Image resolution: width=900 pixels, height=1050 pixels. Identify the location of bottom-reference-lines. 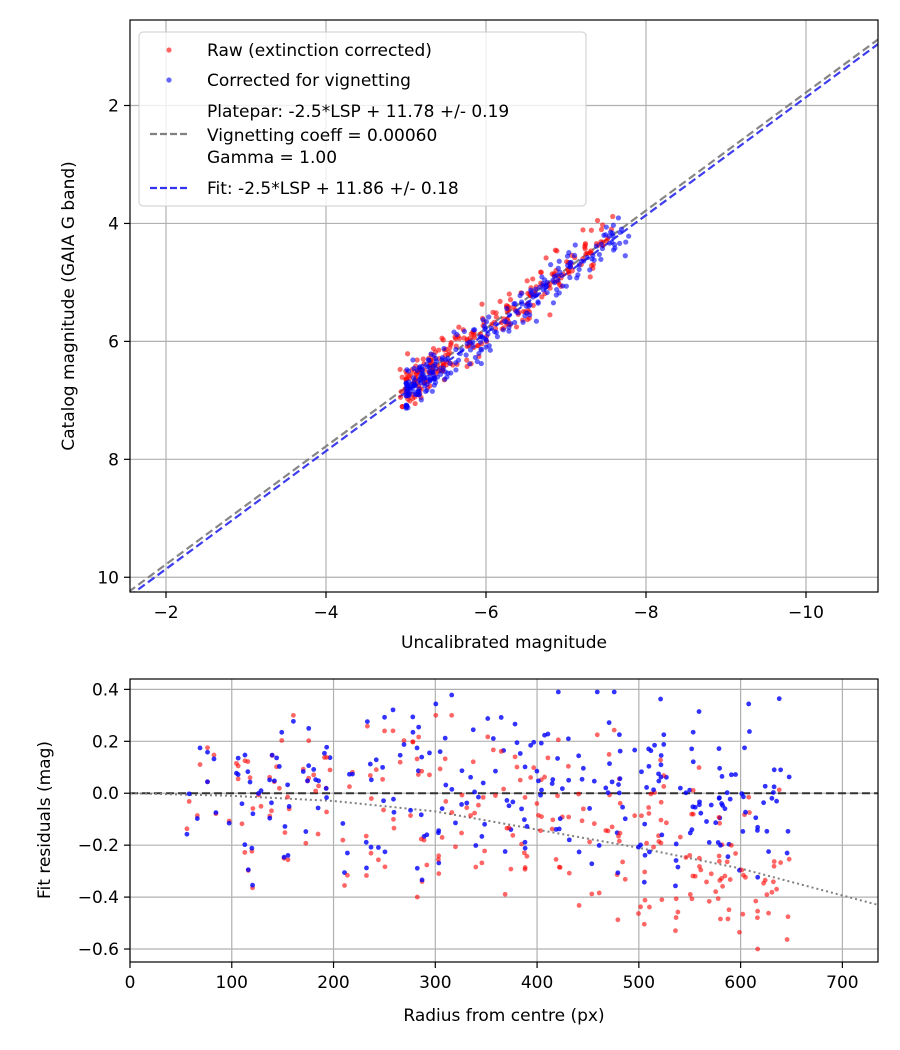
(504, 849).